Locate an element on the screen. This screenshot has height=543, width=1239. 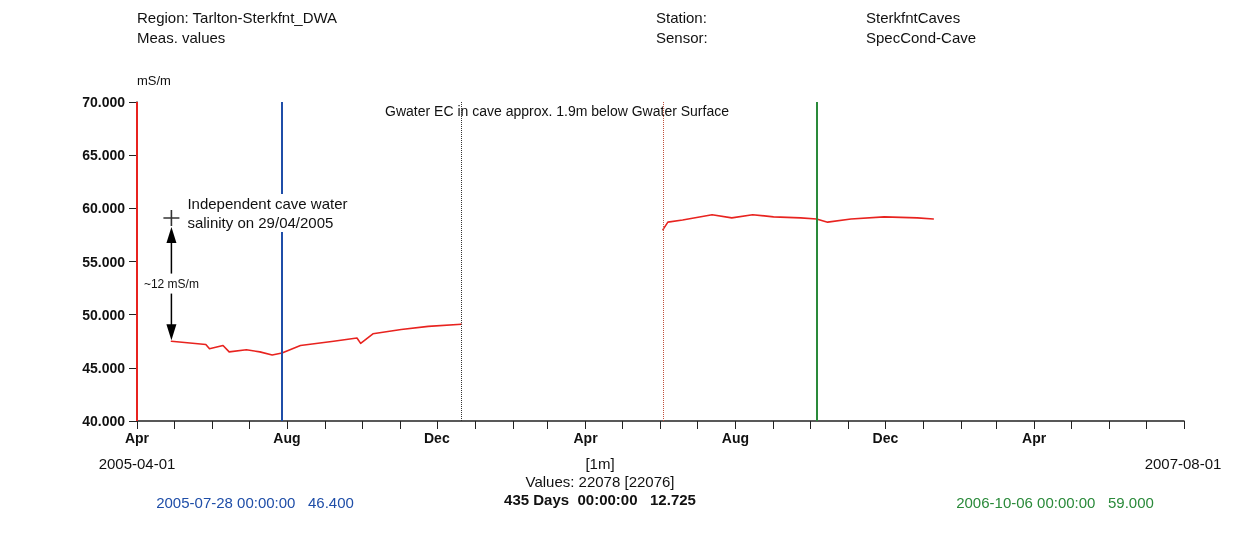
text: 2006-10-06 00:00:00 59.000 is located at coordinates (1055, 502).